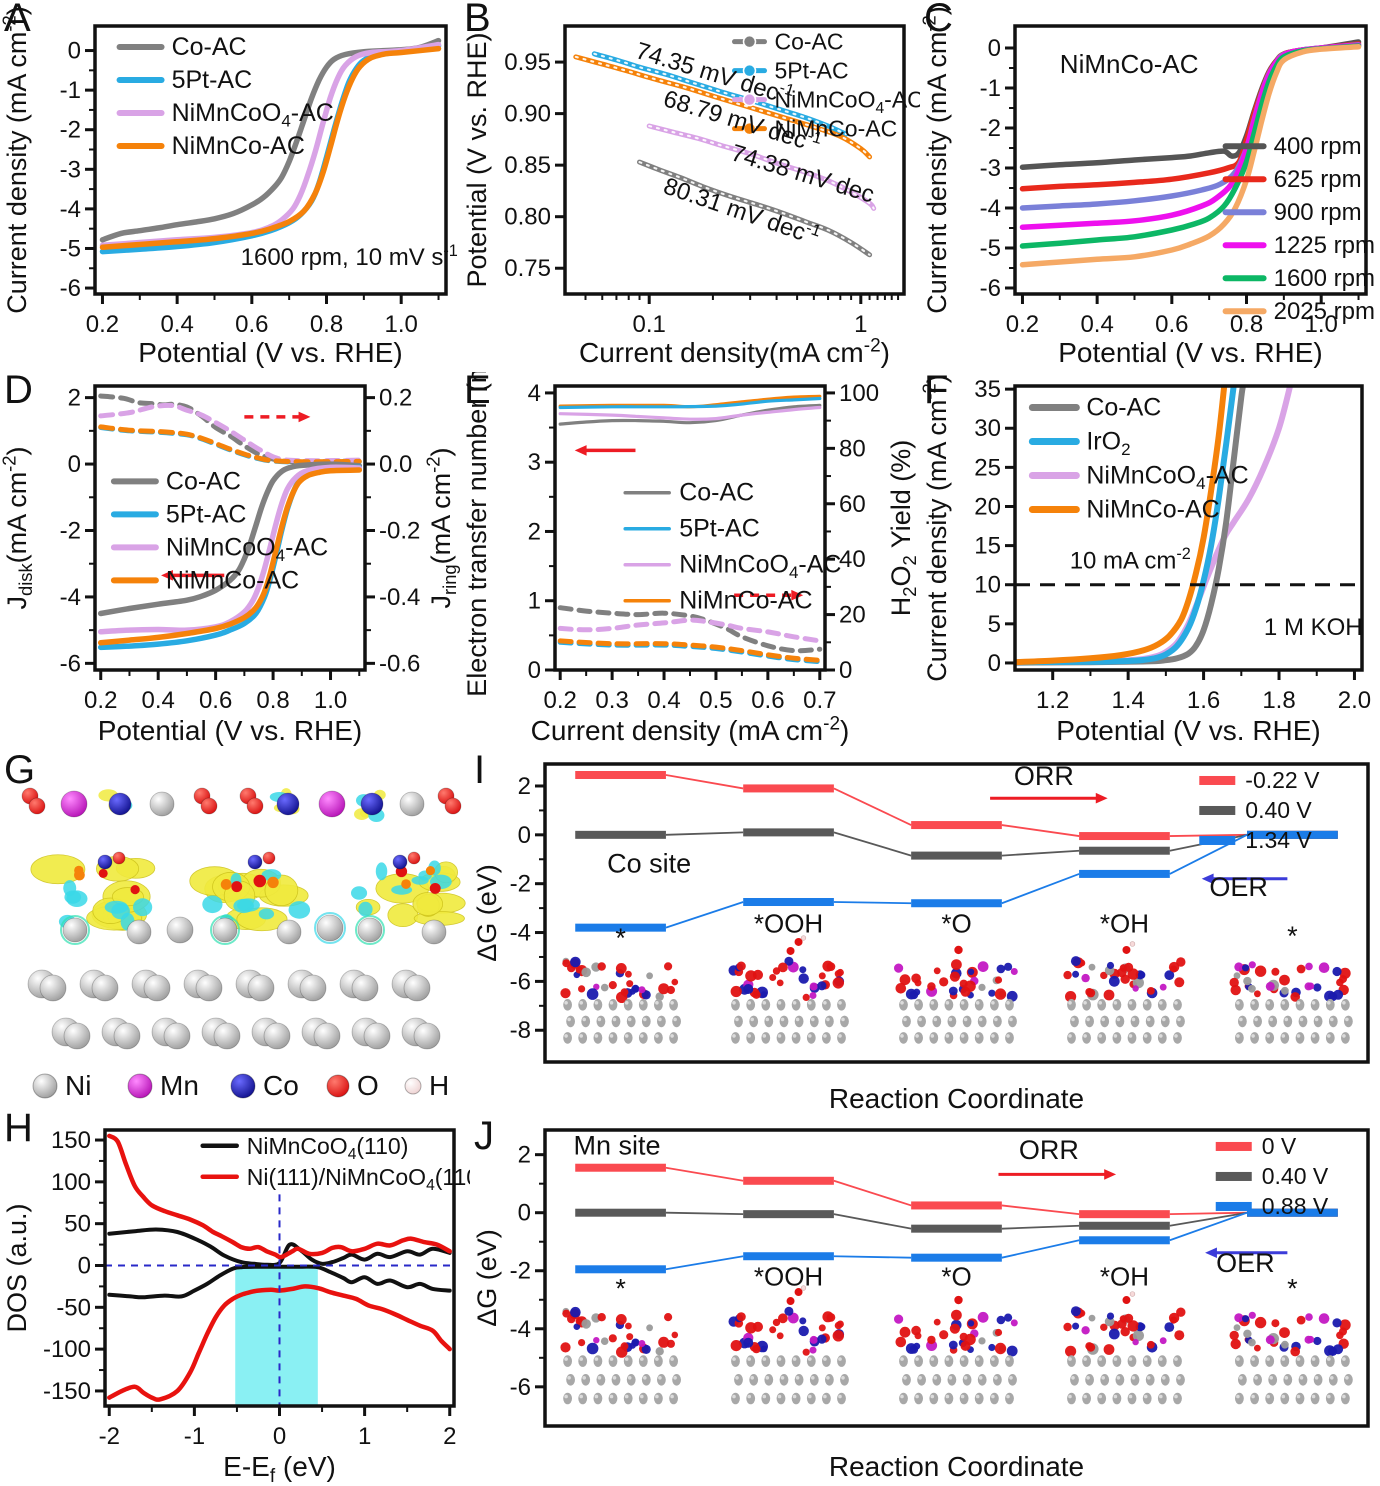 The image size is (1380, 1486). I want to click on series-Co-AC, so click(270, 140).